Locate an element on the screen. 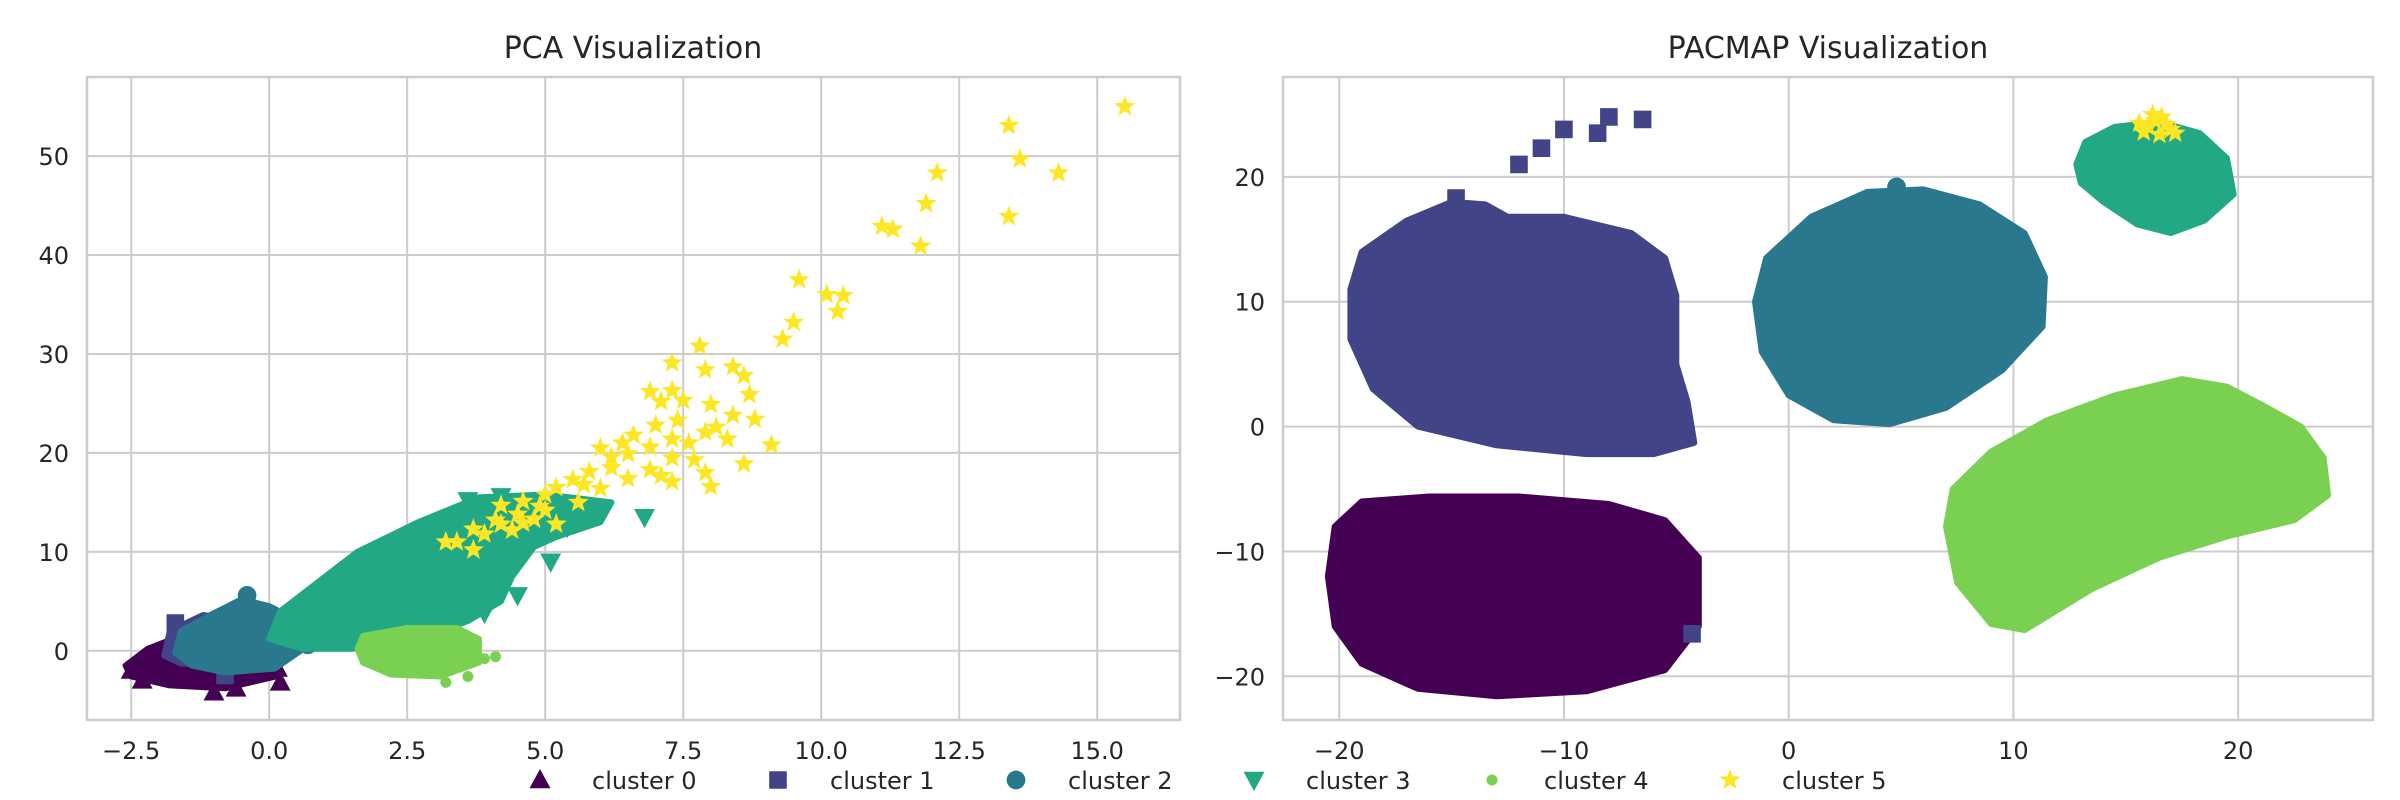 The image size is (2400, 800). legend-label: cluster 3 is located at coordinates (1358, 781).